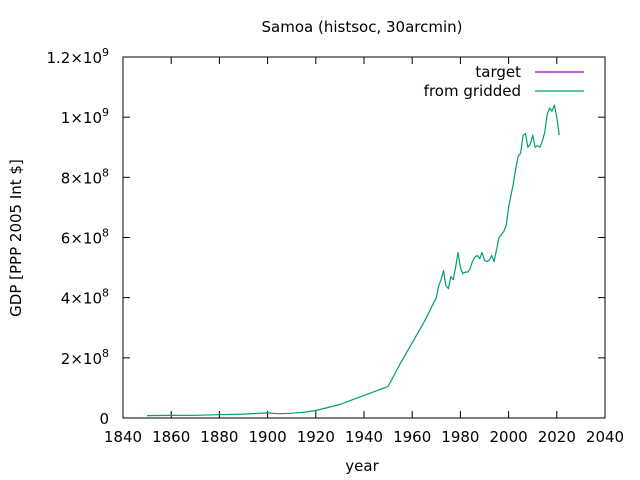 This screenshot has height=480, width=640. Describe the element at coordinates (509, 437) in the screenshot. I see `x-tick-label: 2000` at that location.